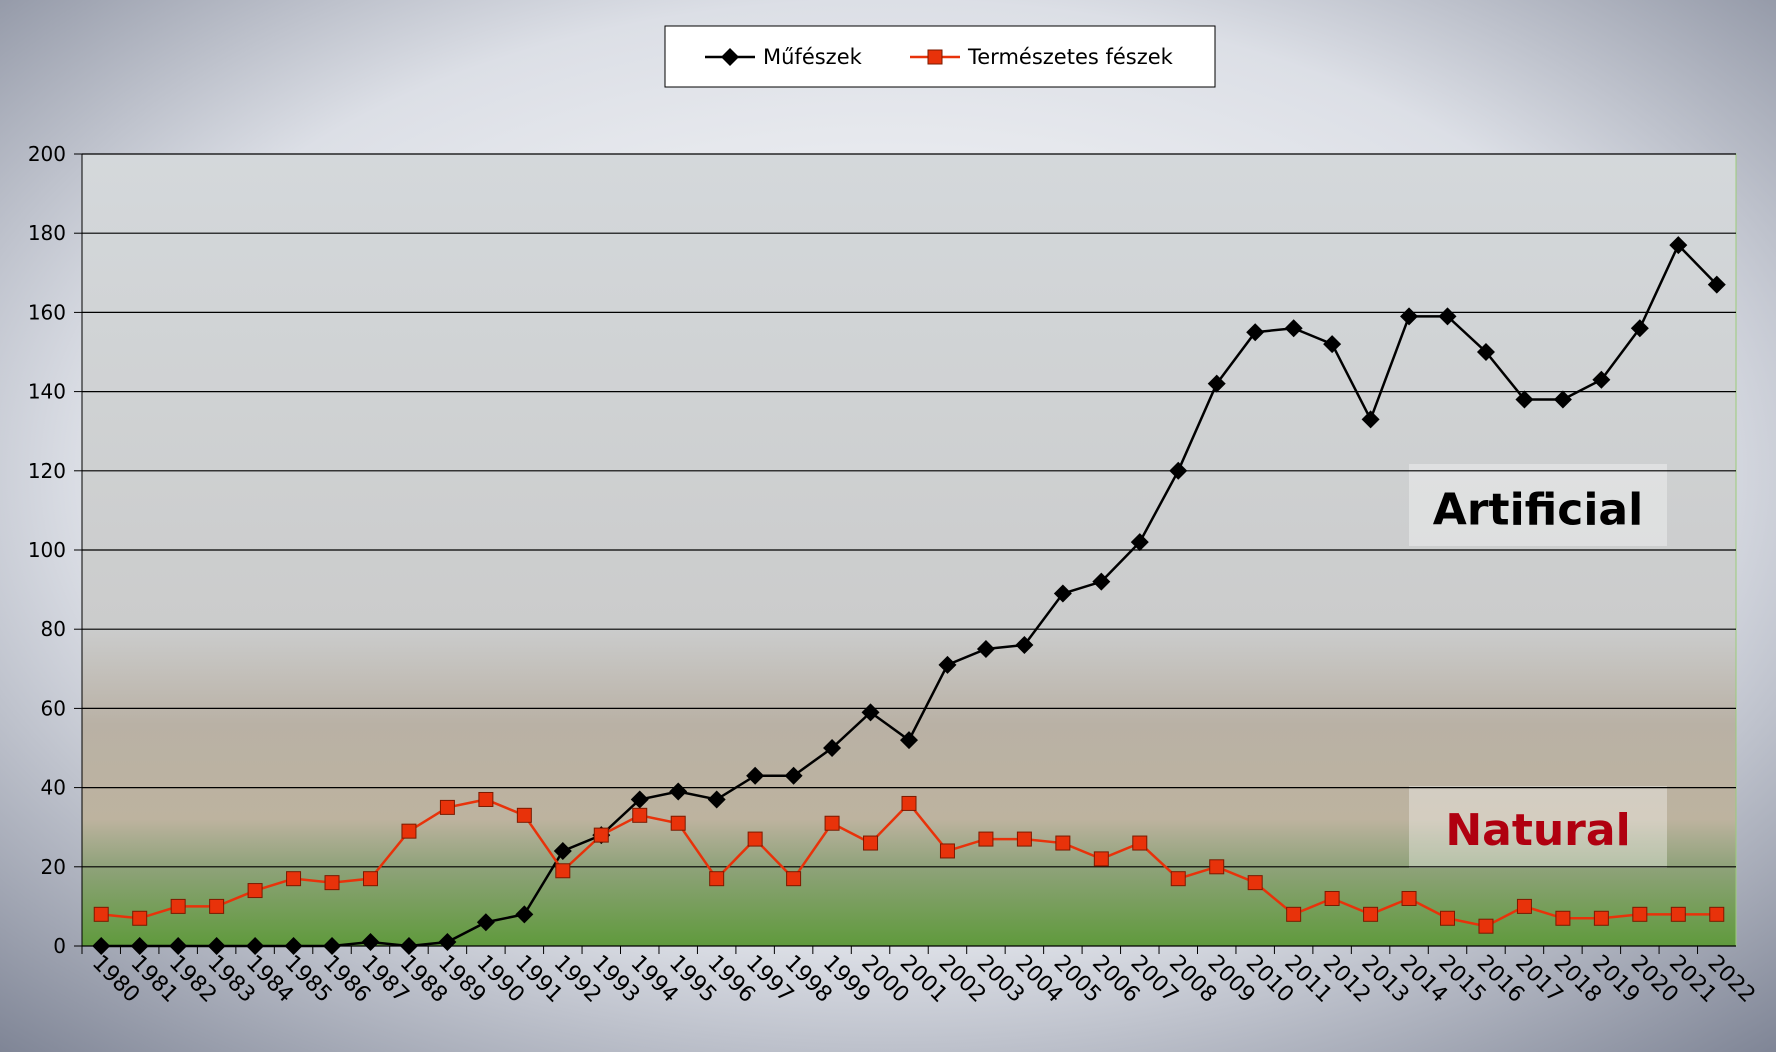 This screenshot has height=1057, width=1776. Describe the element at coordinates (47, 550) in the screenshot. I see `y-tick-label: 100` at that location.